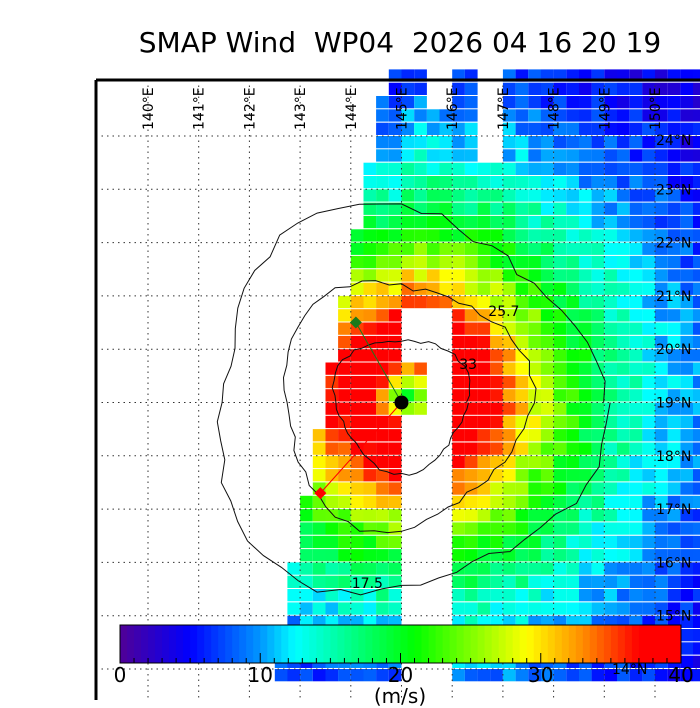 This screenshot has height=708, width=700. I want to click on lat-label: 19°N, so click(673, 404).